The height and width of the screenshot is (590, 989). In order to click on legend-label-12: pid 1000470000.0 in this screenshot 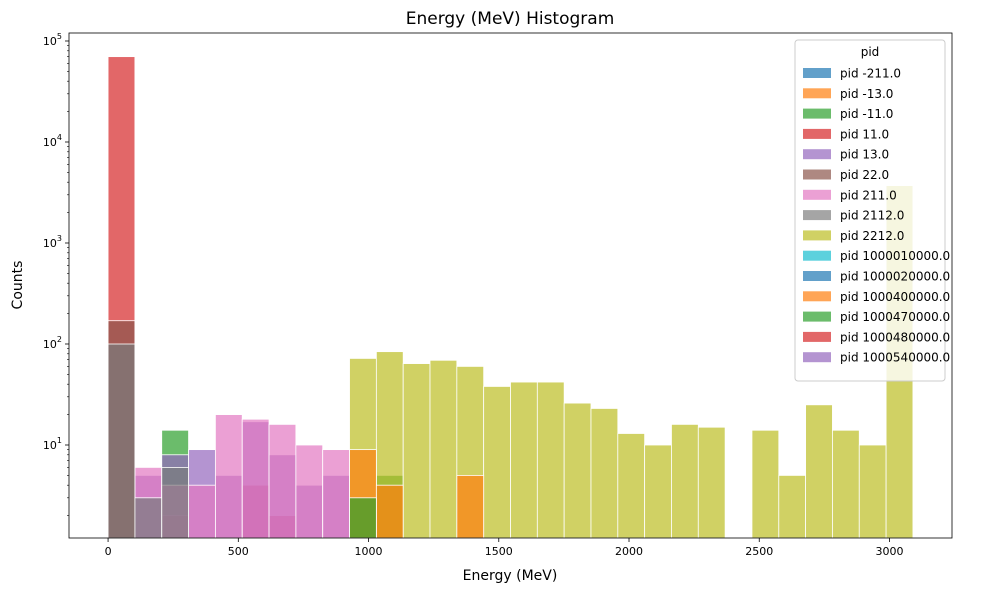, I will do `click(895, 317)`.